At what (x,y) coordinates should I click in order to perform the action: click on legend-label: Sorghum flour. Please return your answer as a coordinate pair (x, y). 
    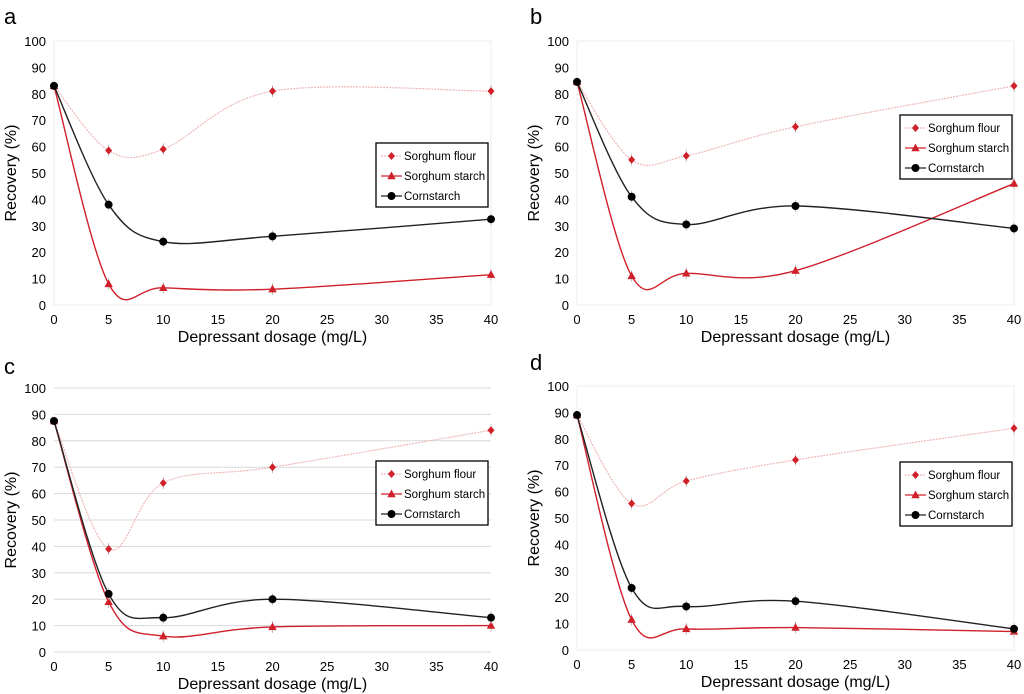
    Looking at the image, I should click on (440, 475).